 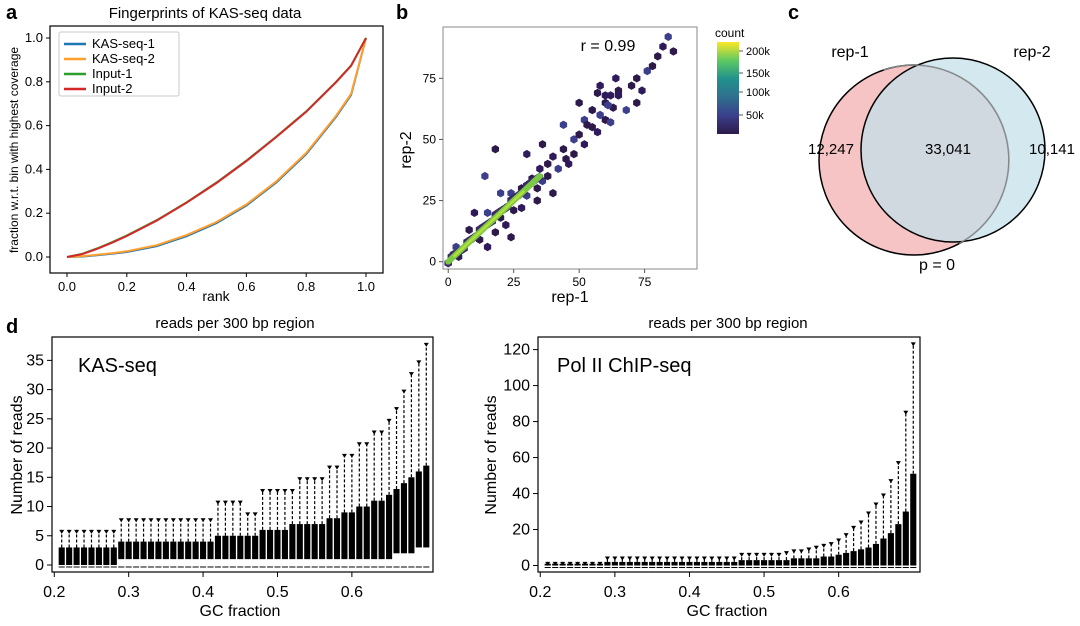 What do you see at coordinates (112, 73) in the screenshot?
I see `legend-label-input-1: Input-1` at bounding box center [112, 73].